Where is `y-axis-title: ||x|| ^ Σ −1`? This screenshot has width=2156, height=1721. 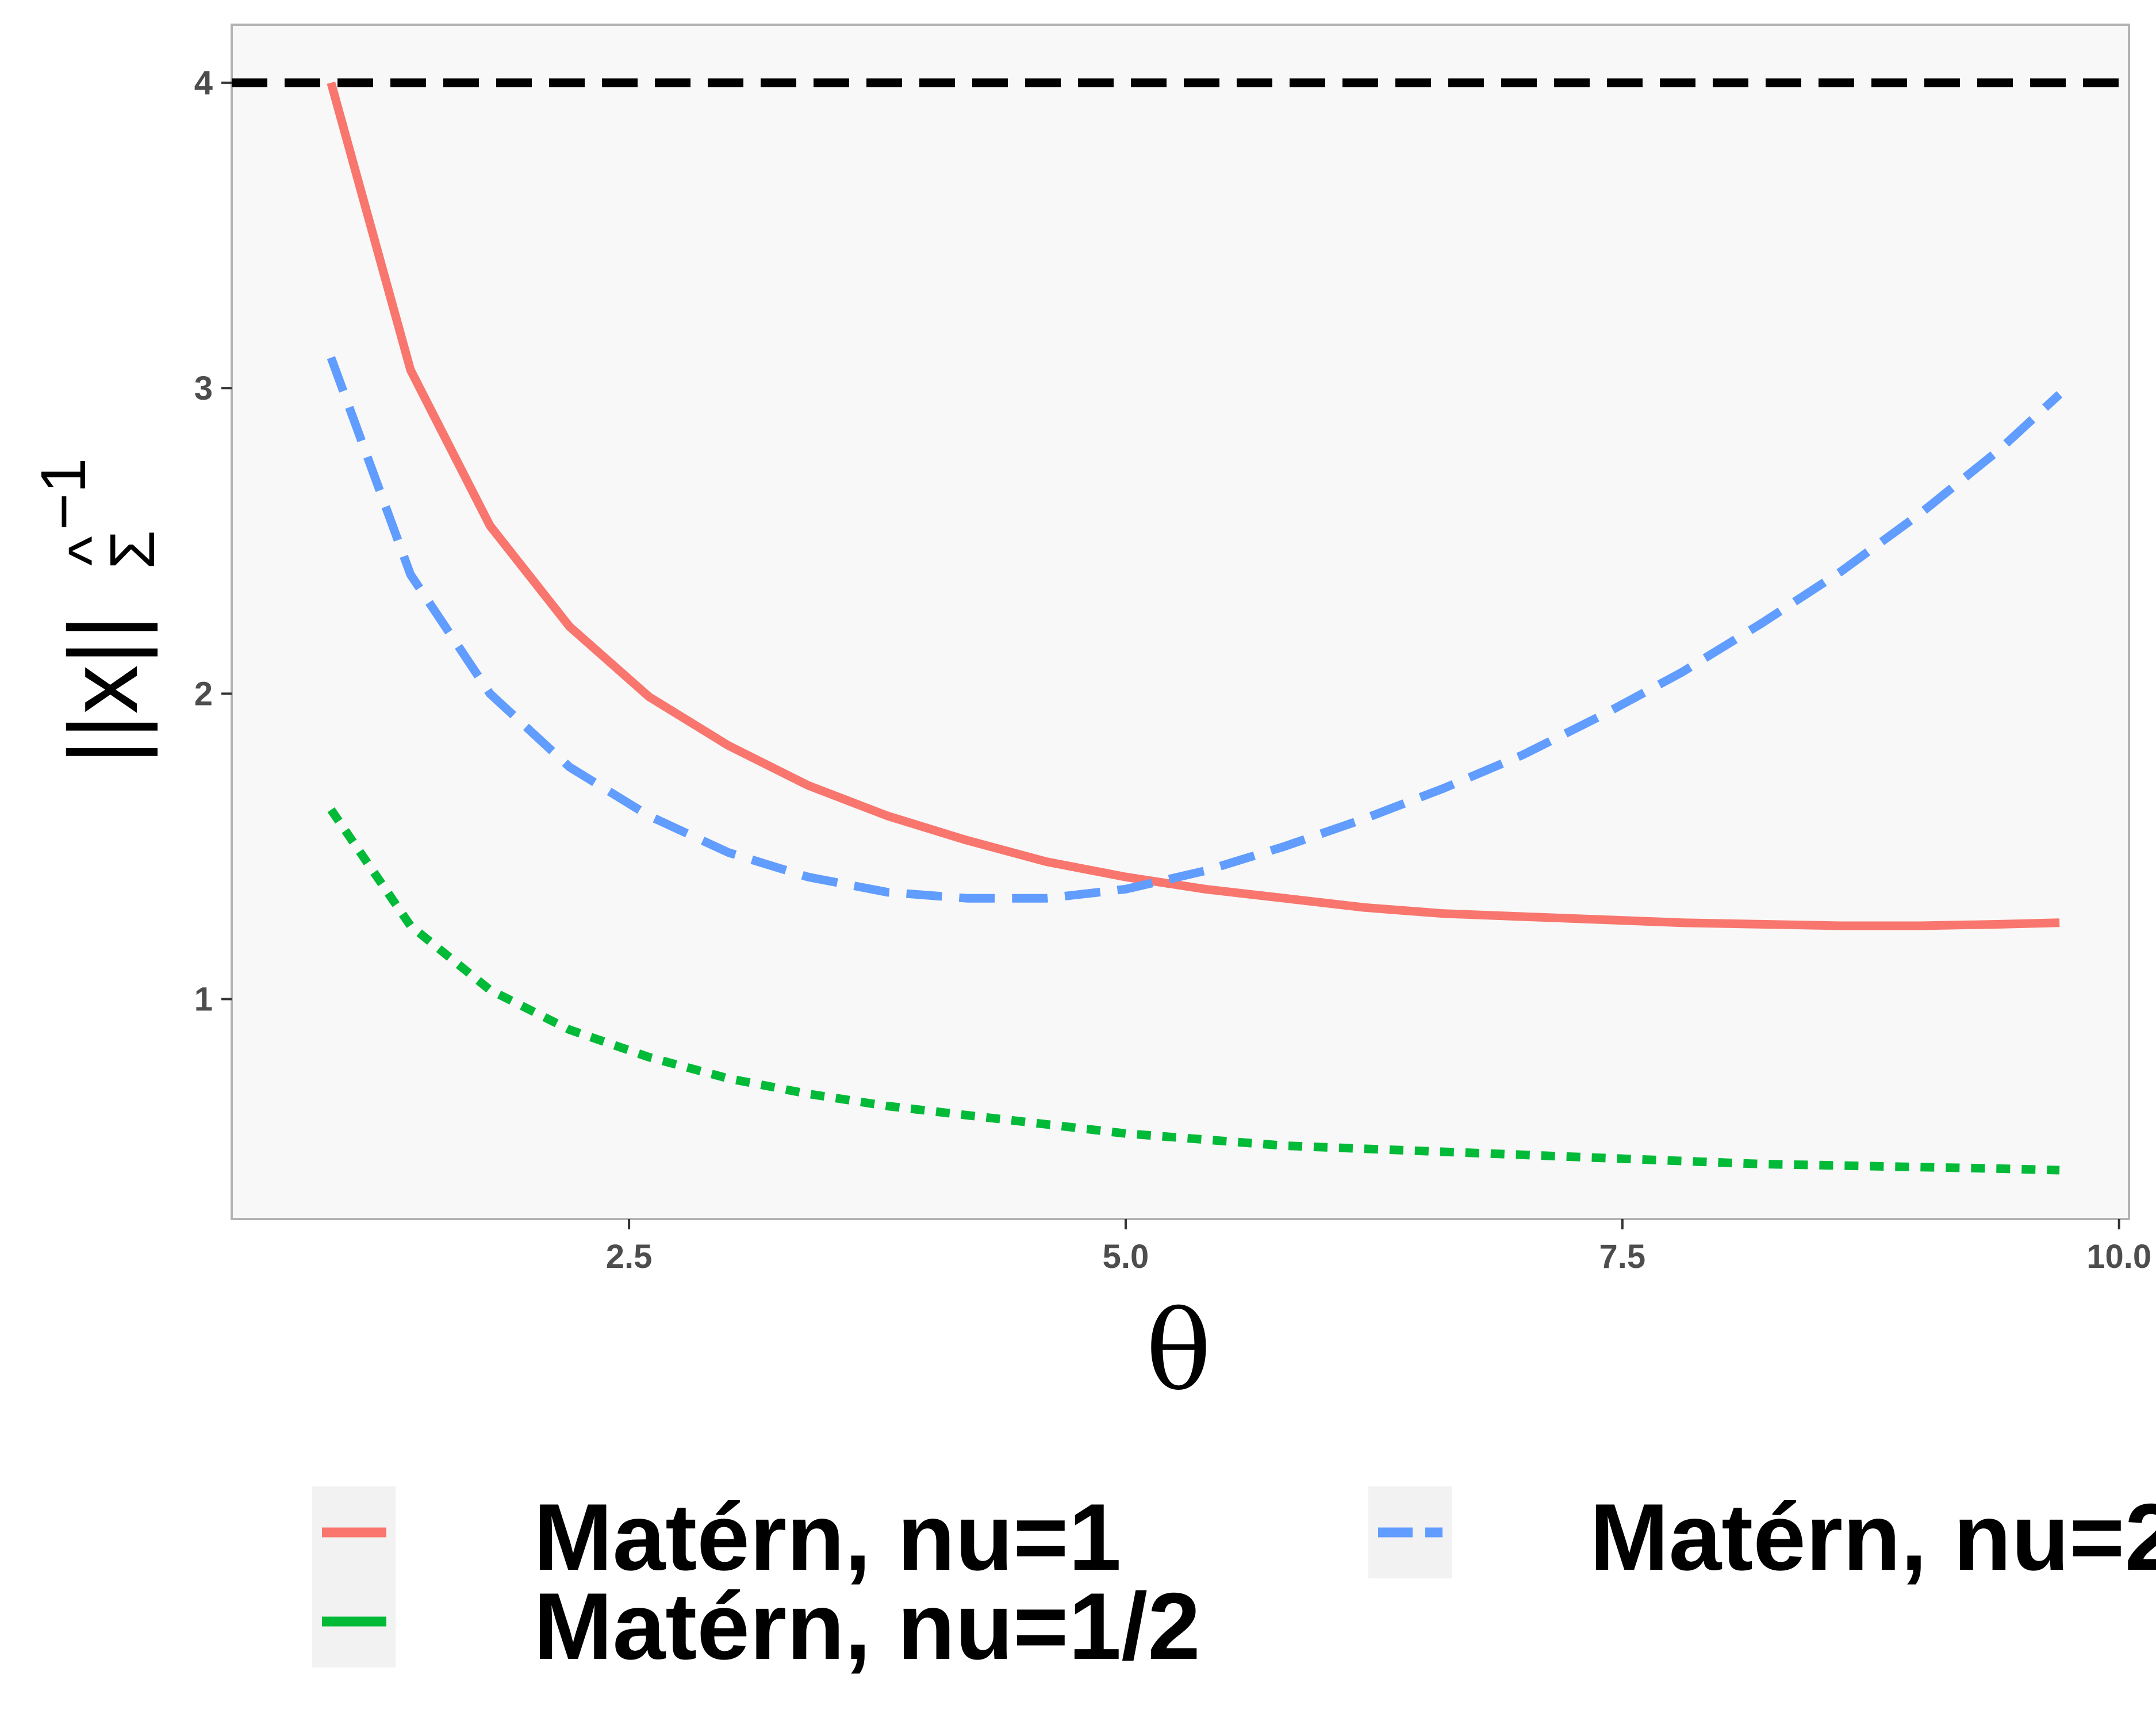 y-axis-title: ||x|| ^ Σ −1 is located at coordinates (98, 611).